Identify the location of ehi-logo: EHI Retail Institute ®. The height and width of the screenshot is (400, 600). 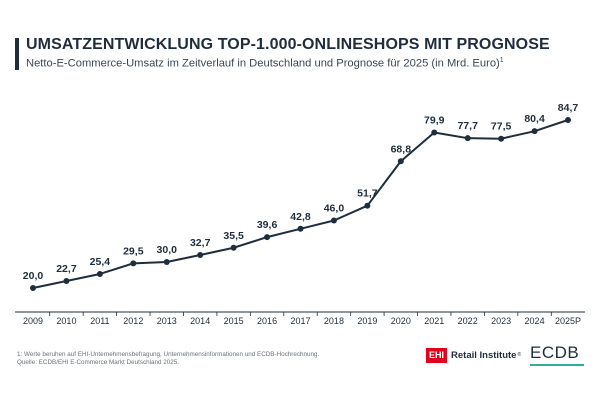
(473, 355).